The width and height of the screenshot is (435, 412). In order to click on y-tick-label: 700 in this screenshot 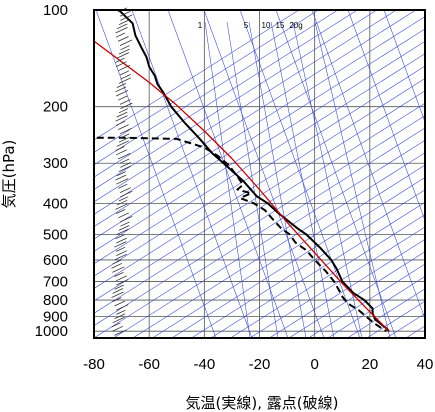, I will do `click(55, 281)`.